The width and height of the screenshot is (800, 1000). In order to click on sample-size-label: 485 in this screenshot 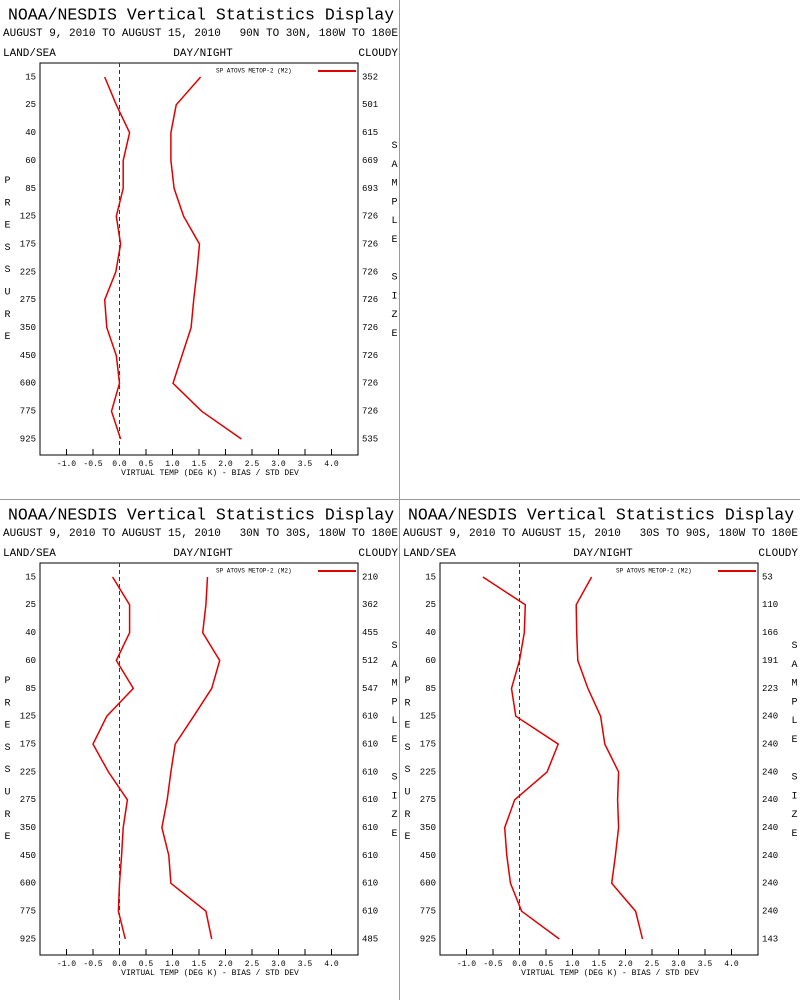, I will do `click(370, 939)`.